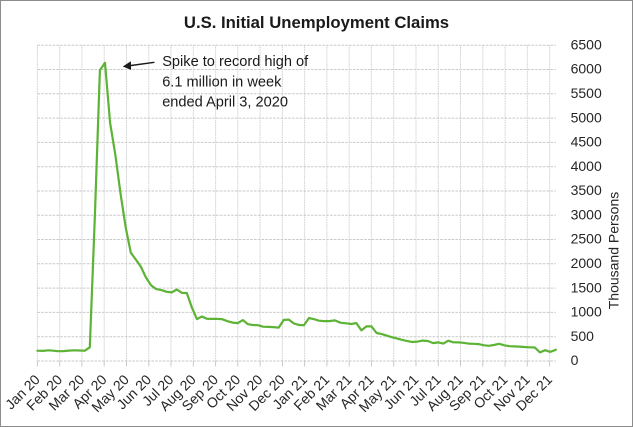  Describe the element at coordinates (225, 103) in the screenshot. I see `svg-text: ended April 3, 2020` at that location.